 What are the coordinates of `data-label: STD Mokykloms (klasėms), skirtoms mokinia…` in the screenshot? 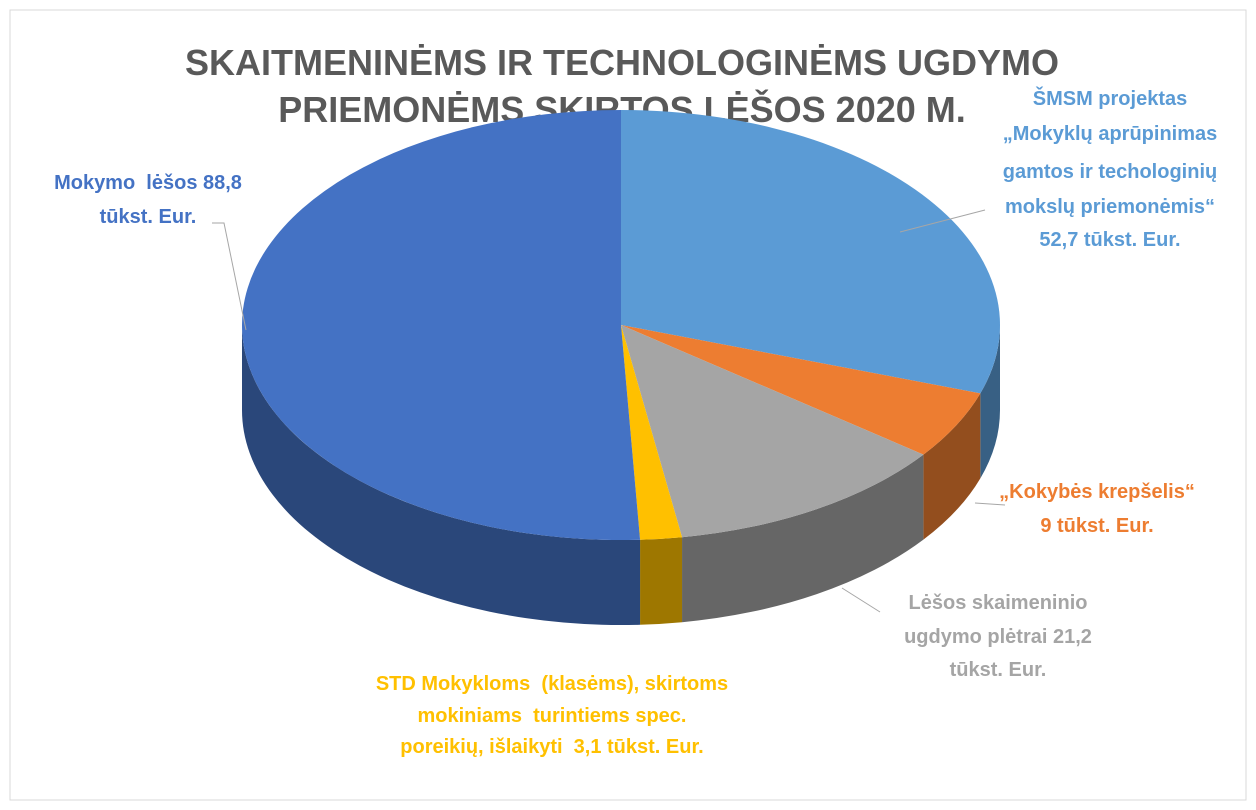 It's located at (552, 715).